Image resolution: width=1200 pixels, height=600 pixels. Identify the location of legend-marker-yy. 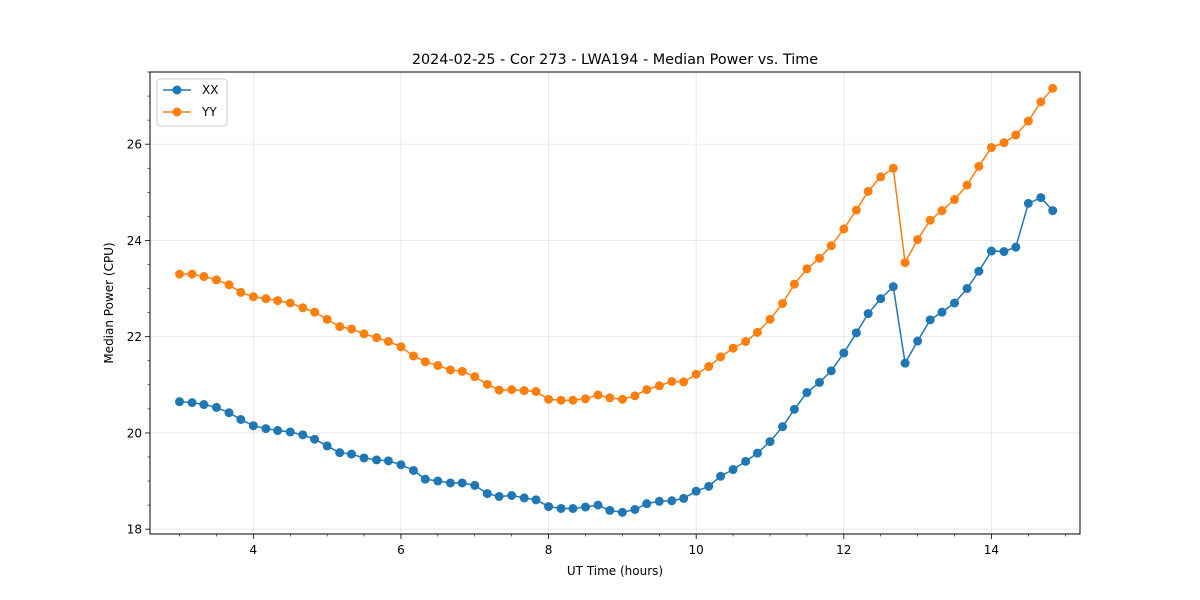
(177, 112).